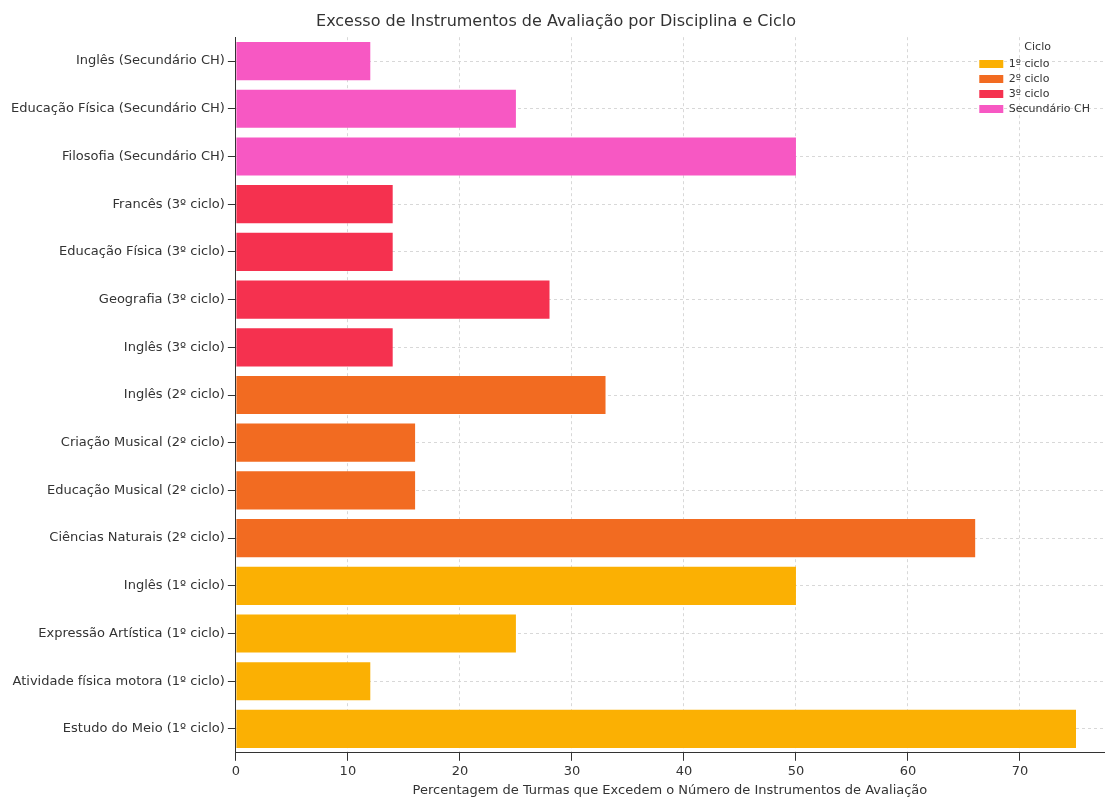 The width and height of the screenshot is (1116, 807). Describe the element at coordinates (670, 789) in the screenshot. I see `x-axis-title: Percentagem de Turmas que Excedem o Número de Instrumentos de Avaliação` at that location.